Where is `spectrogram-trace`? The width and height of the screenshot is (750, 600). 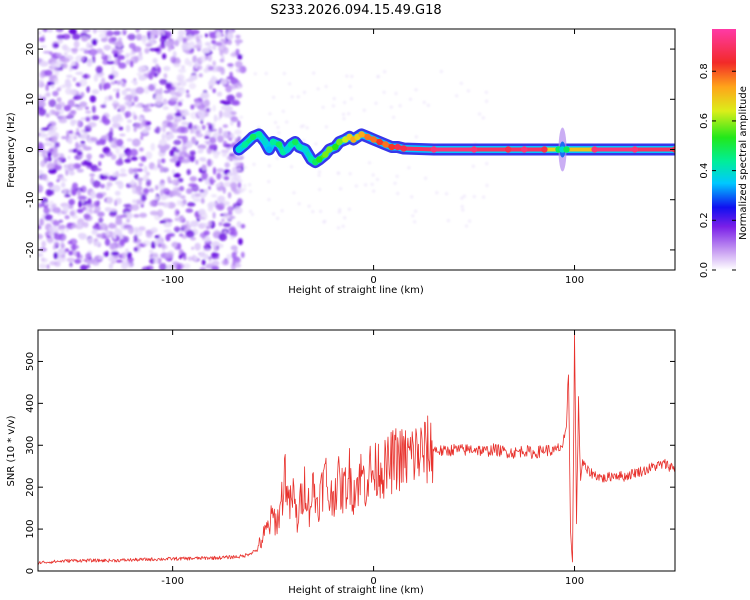 spectrogram-trace is located at coordinates (453, 149).